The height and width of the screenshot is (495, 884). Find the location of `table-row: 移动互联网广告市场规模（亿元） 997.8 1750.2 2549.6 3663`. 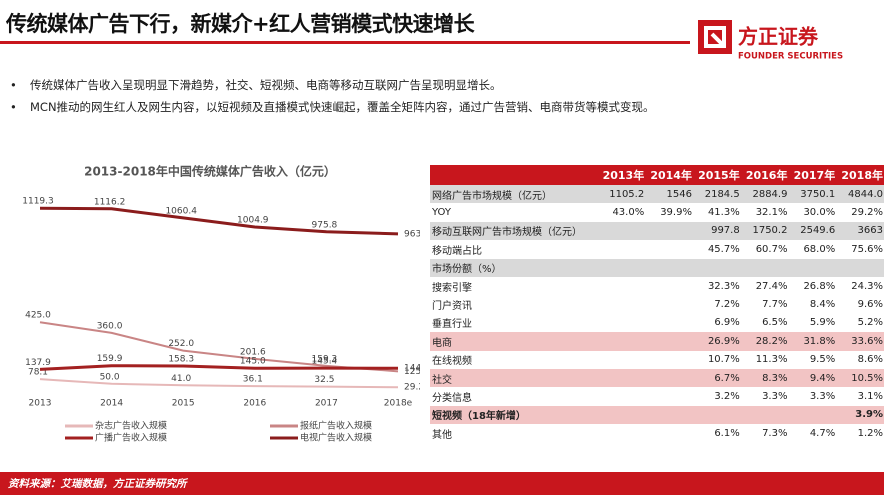

table-row: 移动互联网广告市场规模（亿元） 997.8 1750.2 2549.6 3663 is located at coordinates (657, 231).